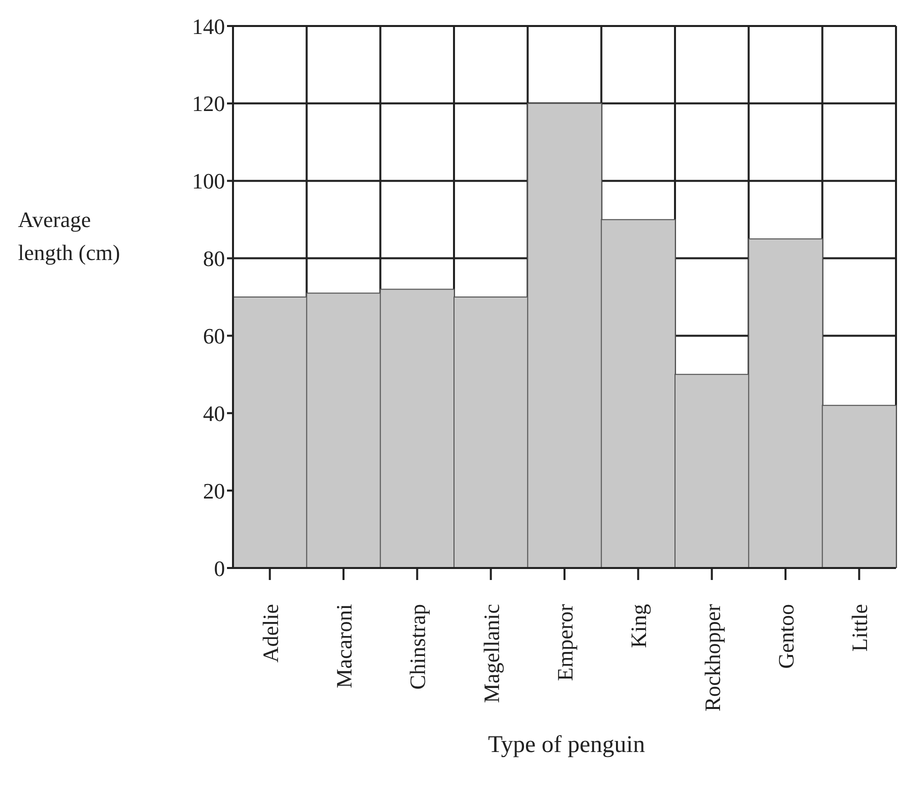 The height and width of the screenshot is (807, 908). What do you see at coordinates (565, 642) in the screenshot?
I see `x-tick-label: Emperor` at bounding box center [565, 642].